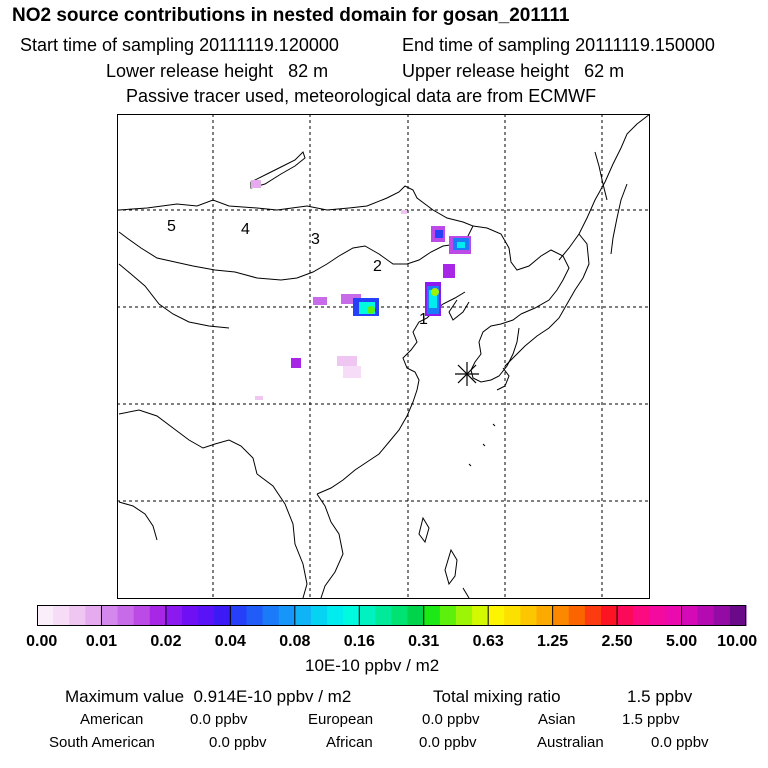  Describe the element at coordinates (341, 719) in the screenshot. I see `region-name-european: European` at that location.